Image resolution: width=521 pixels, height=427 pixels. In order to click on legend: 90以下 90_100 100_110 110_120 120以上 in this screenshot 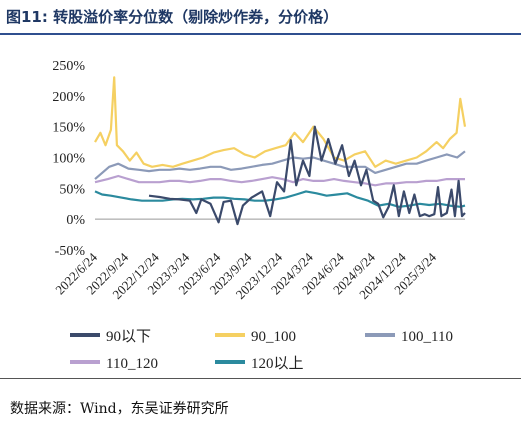, I will do `click(261, 350)`.